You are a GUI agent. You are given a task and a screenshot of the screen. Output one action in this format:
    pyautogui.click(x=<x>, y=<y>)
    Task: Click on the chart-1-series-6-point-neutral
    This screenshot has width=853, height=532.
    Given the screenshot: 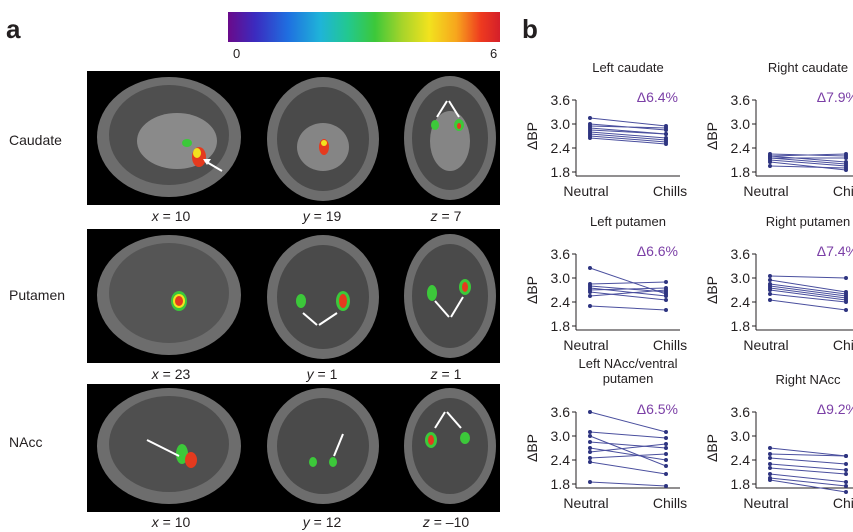 What is the action you would take?
    pyautogui.click(x=770, y=162)
    